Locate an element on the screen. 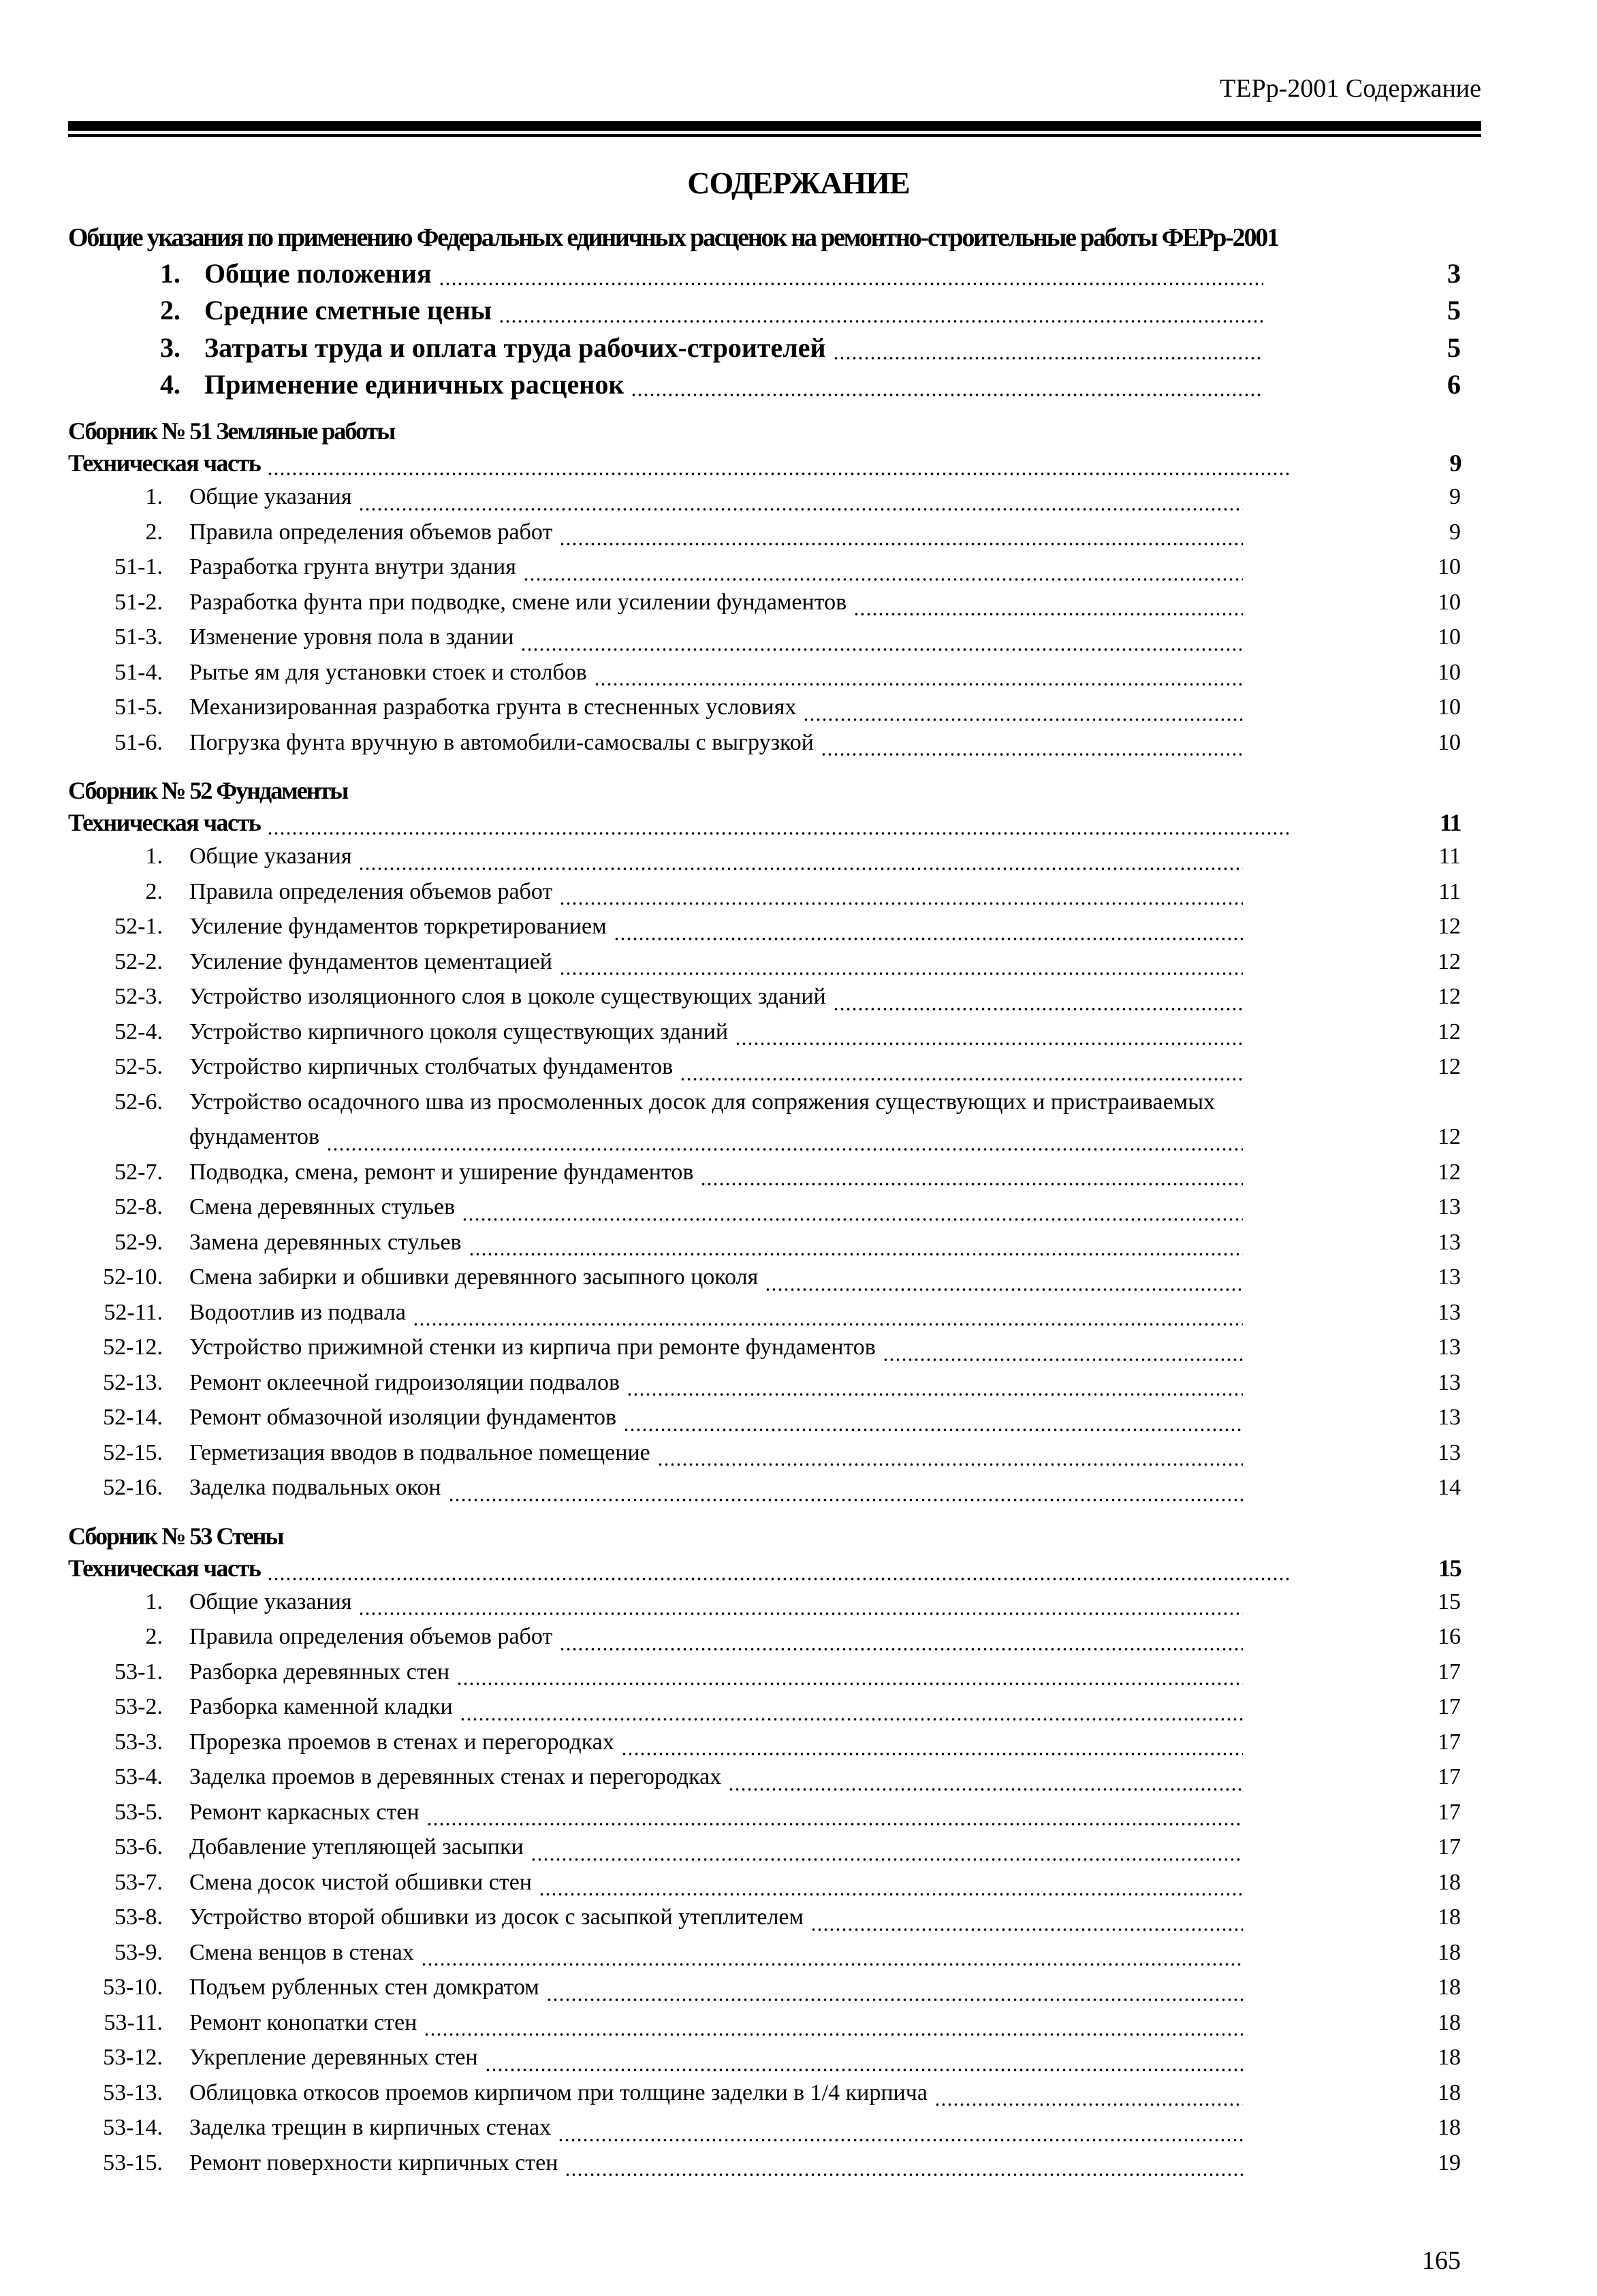  toc-entry: 2. Правила определения объемов работ 16 is located at coordinates (764, 1641).